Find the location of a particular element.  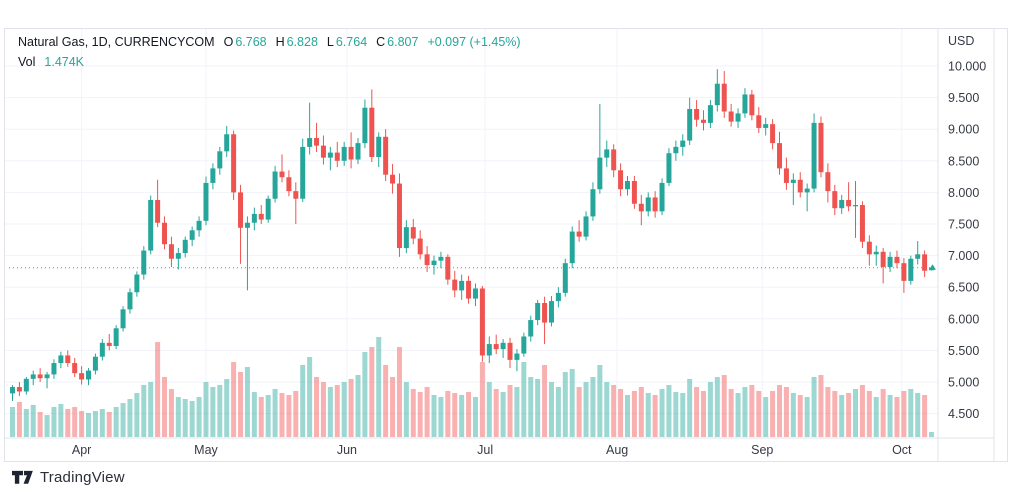

ohlc-open: O 6.768 is located at coordinates (245, 42).